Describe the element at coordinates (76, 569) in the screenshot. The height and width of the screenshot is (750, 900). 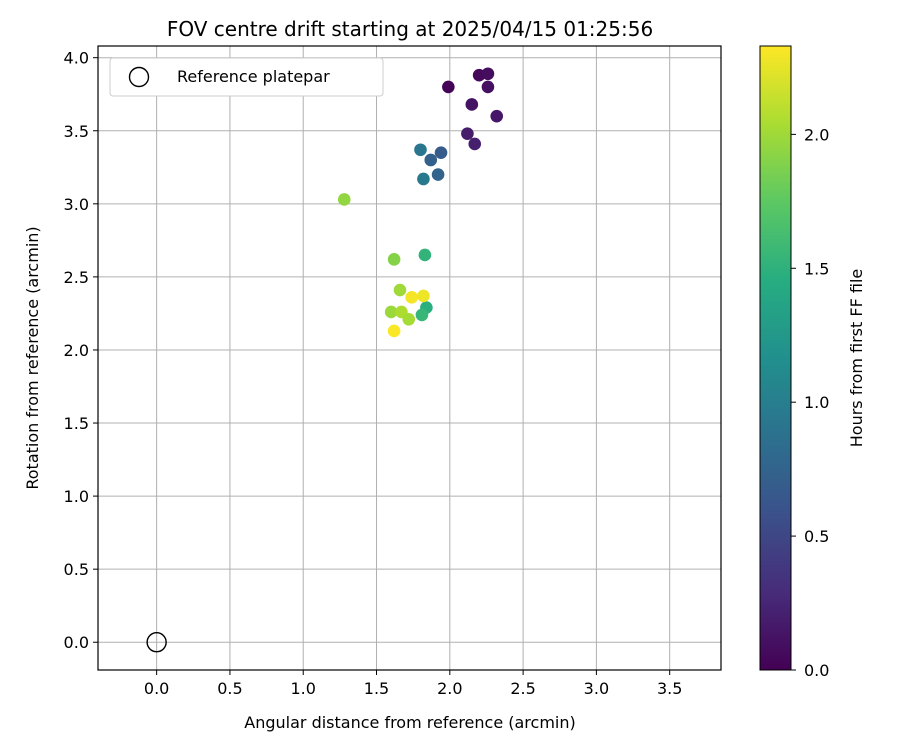
I see `y-tick-label: 0.5` at that location.